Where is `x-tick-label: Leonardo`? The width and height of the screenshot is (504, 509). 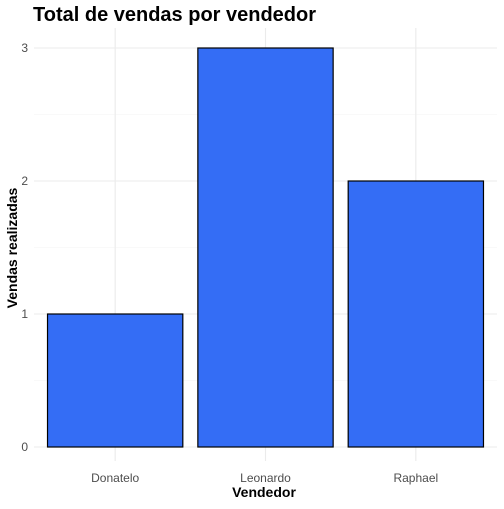 x-tick-label: Leonardo is located at coordinates (265, 478).